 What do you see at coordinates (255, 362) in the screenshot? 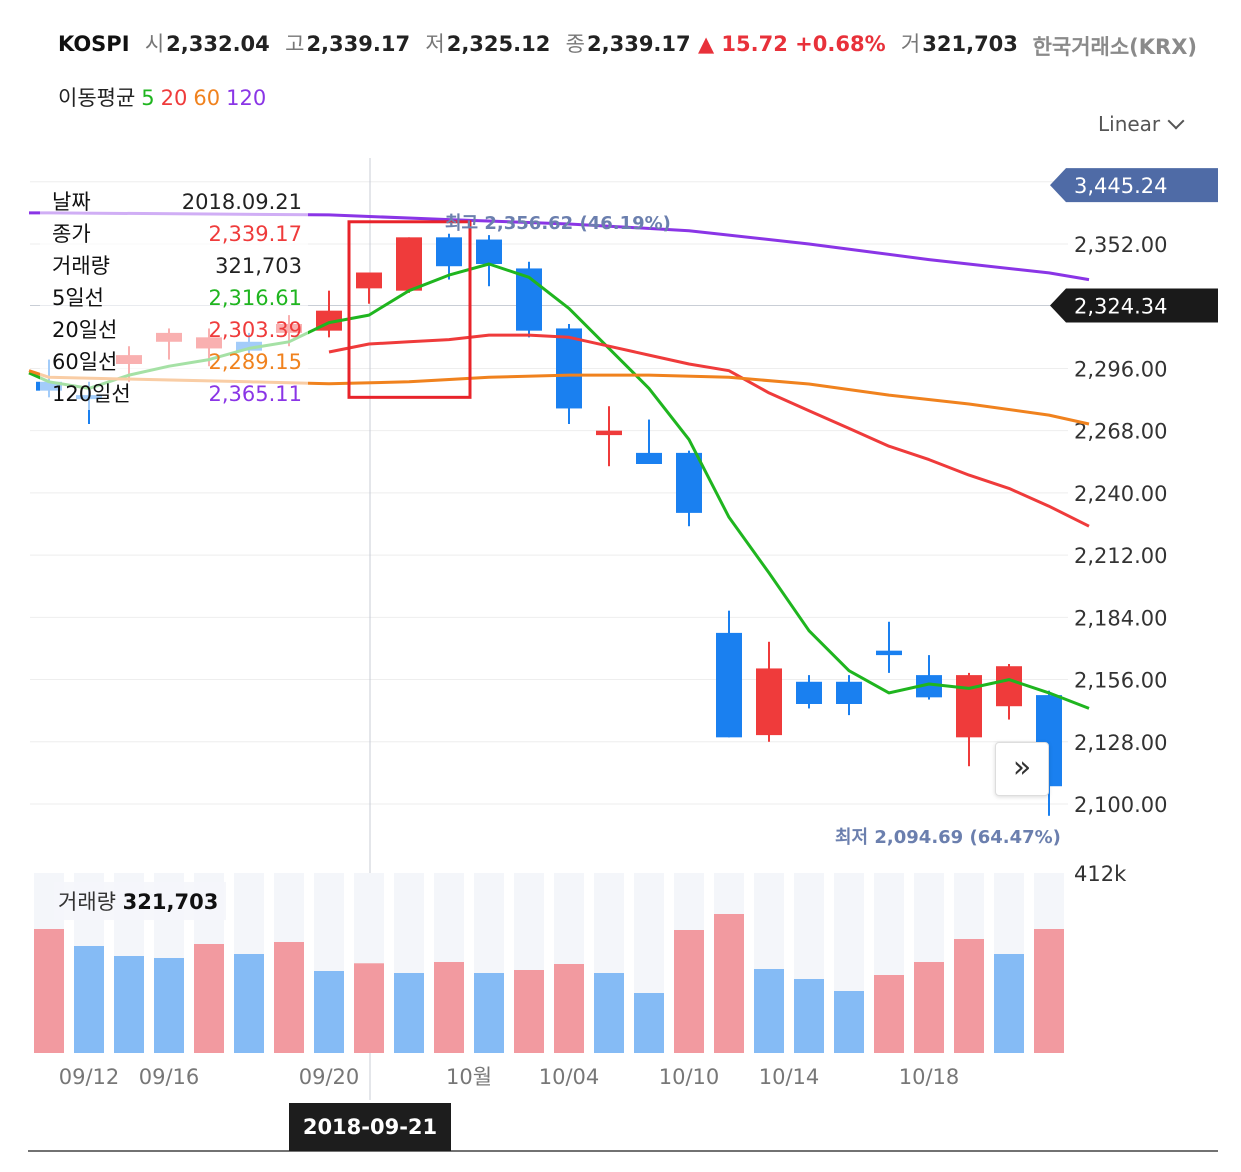
I see `info-value: 2,289.15` at bounding box center [255, 362].